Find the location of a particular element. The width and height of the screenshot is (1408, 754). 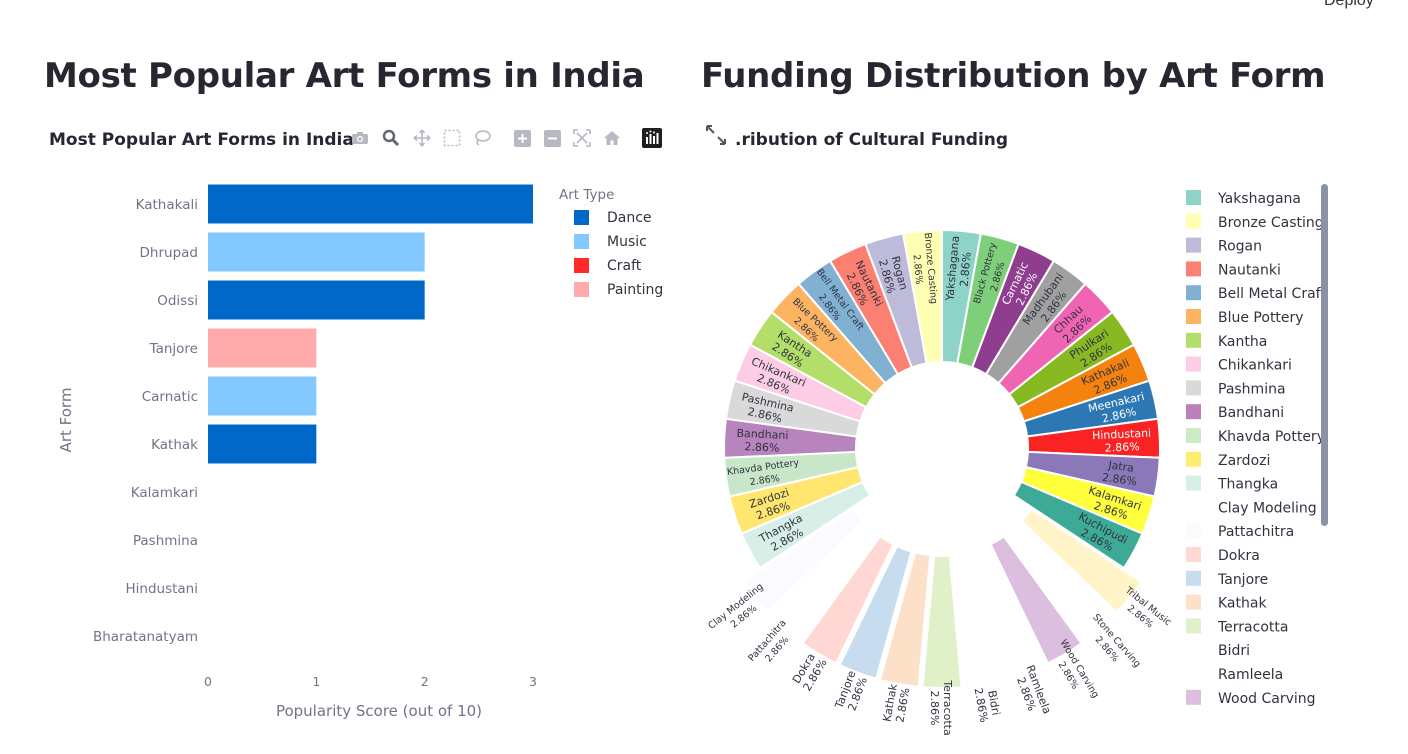

legend-item: Wood Carving is located at coordinates (1267, 699).